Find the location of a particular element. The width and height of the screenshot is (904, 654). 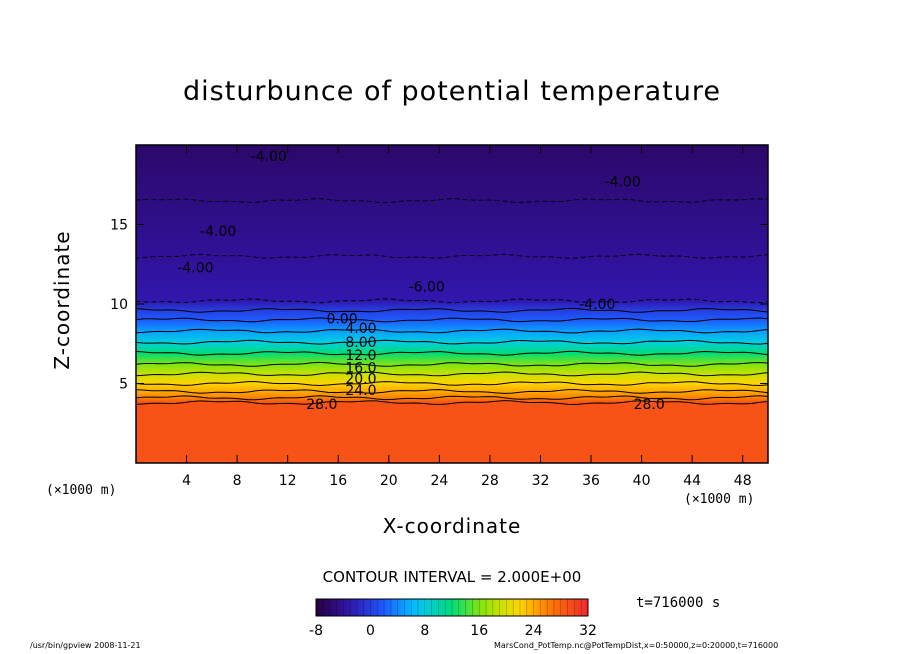

contour-label: 24.0 is located at coordinates (360, 391).